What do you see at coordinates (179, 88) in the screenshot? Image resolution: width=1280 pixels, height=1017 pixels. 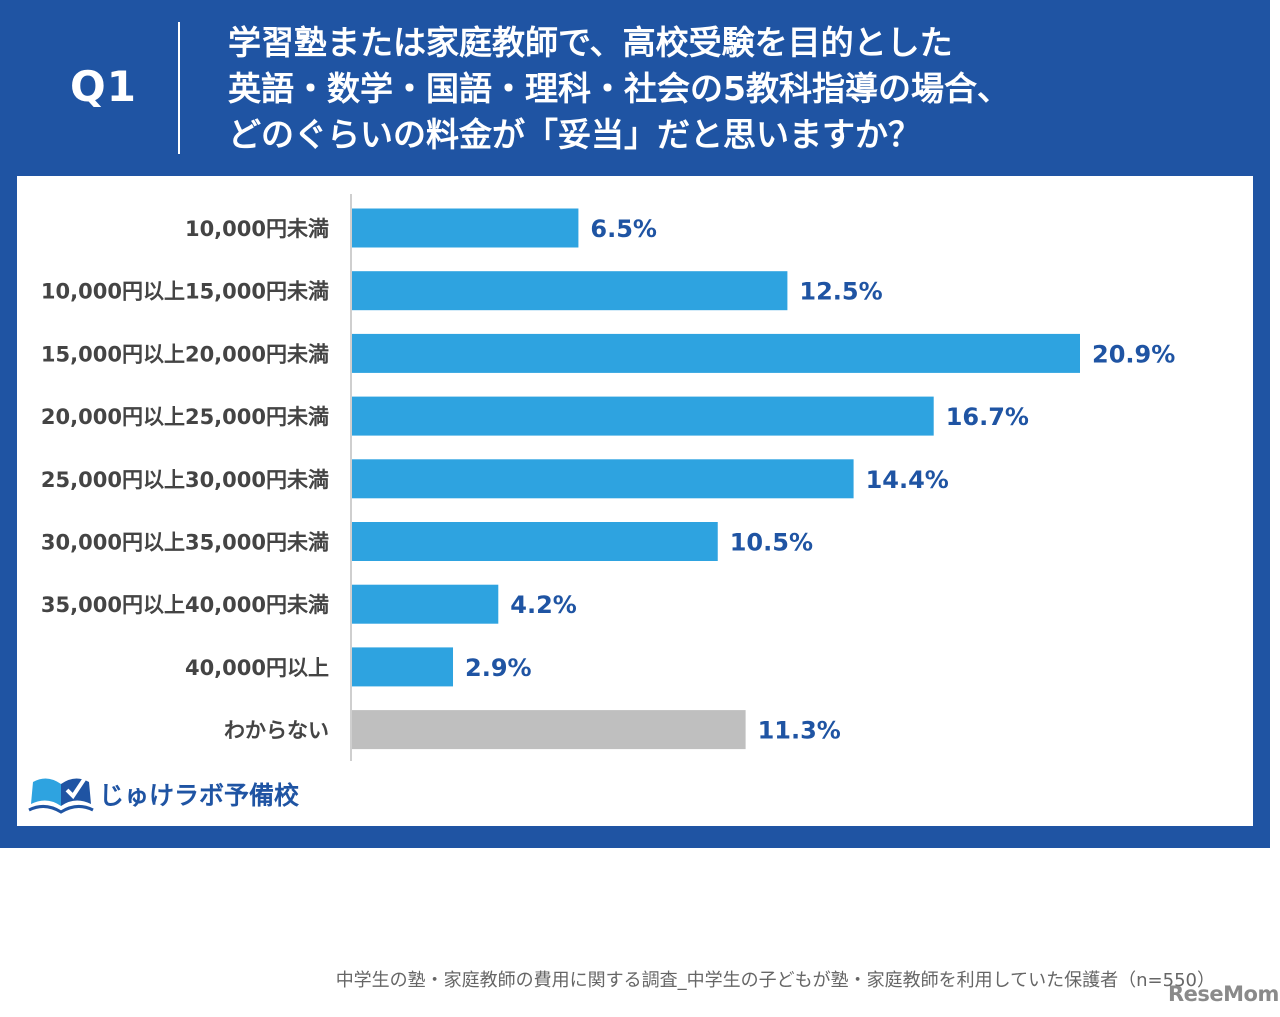 I see `header-divider` at bounding box center [179, 88].